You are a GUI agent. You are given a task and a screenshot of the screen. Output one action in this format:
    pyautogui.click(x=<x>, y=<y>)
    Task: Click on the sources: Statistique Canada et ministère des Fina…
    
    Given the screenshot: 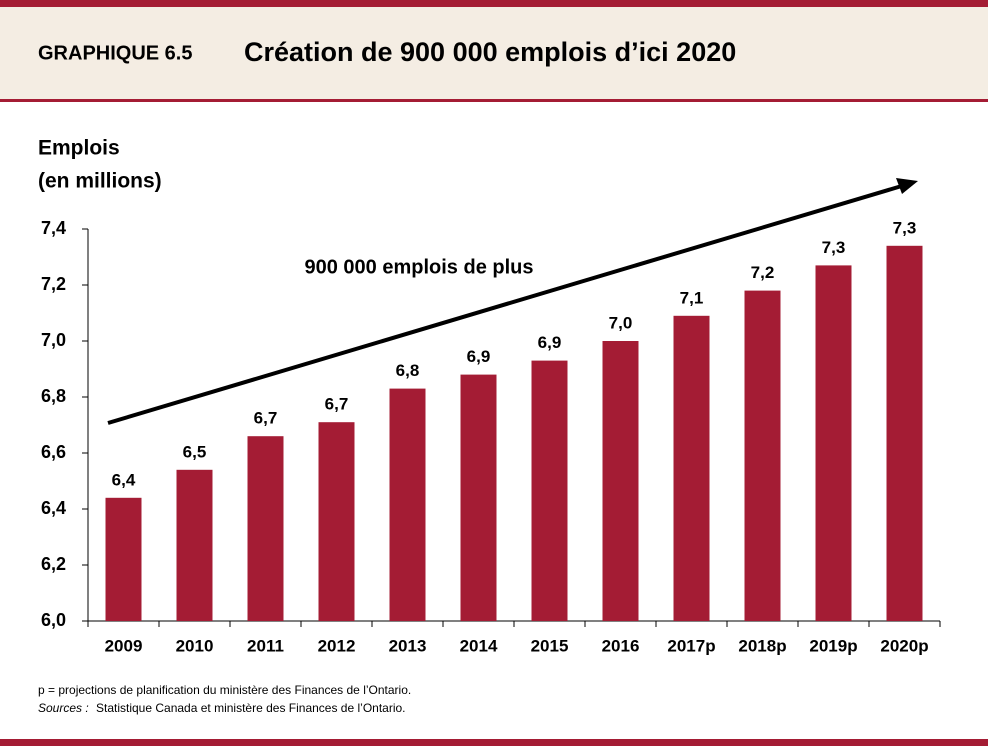 What is the action you would take?
    pyautogui.click(x=251, y=708)
    